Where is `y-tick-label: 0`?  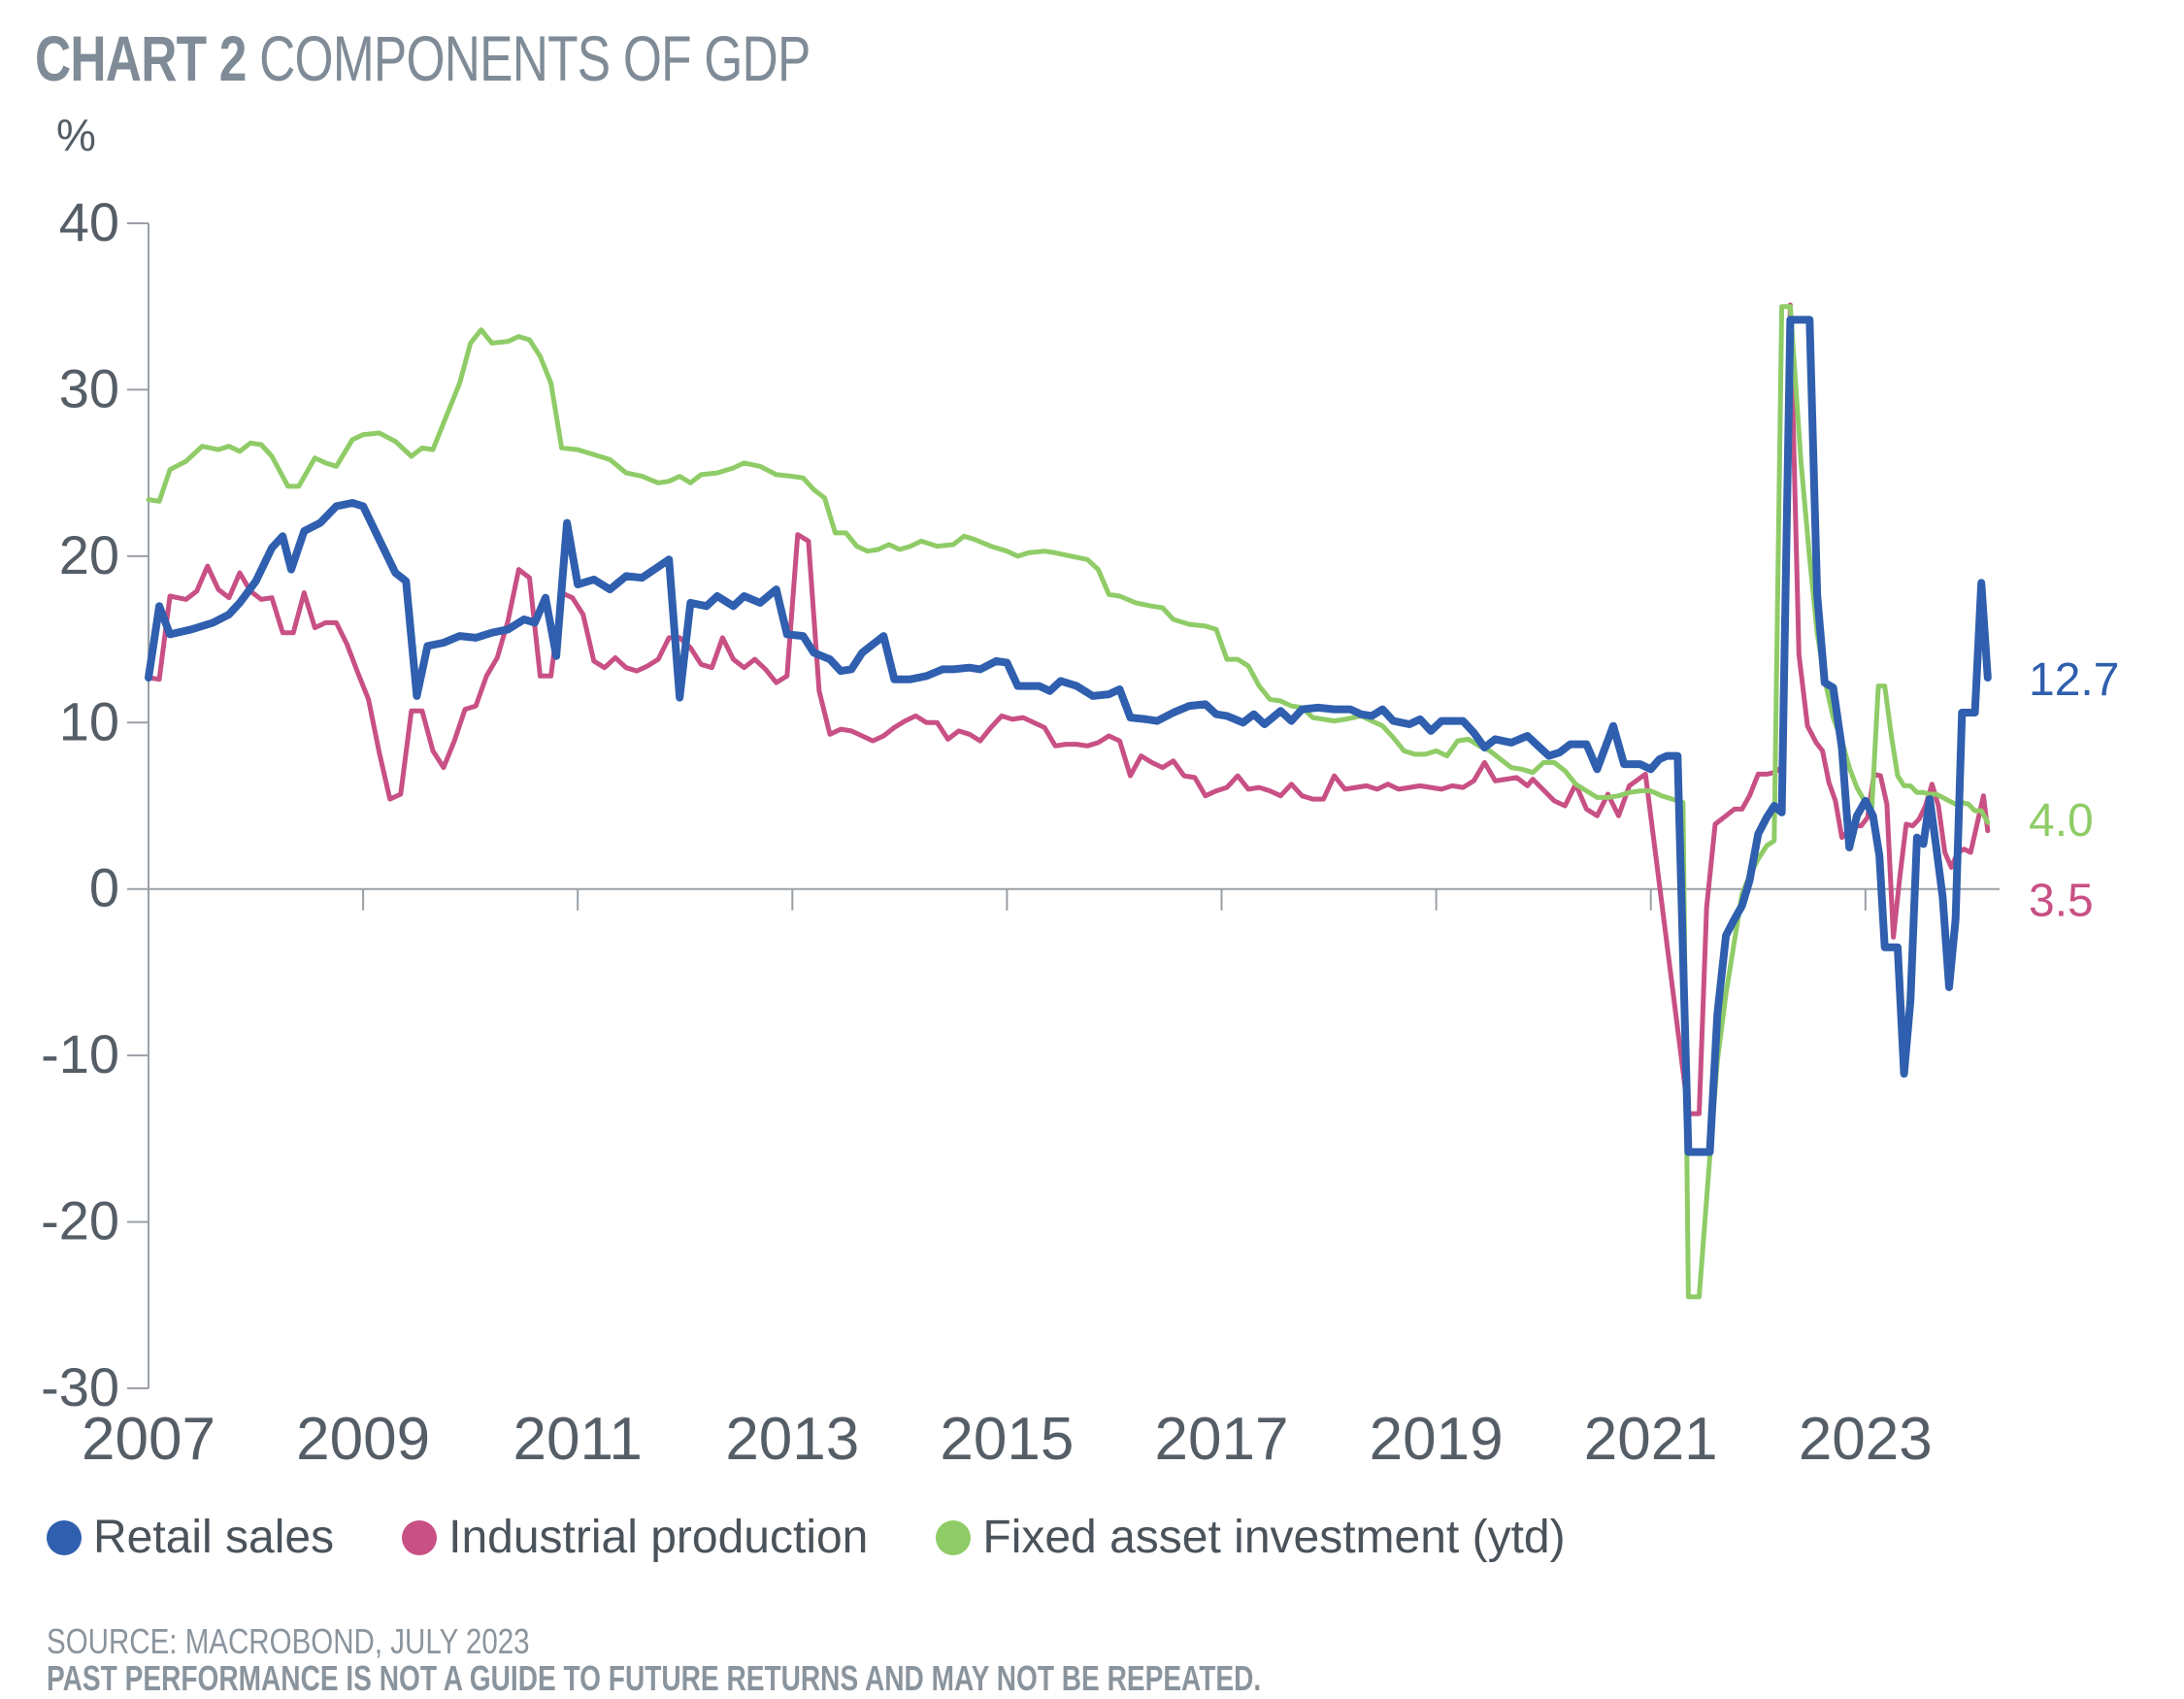 y-tick-label: 0 is located at coordinates (104, 887).